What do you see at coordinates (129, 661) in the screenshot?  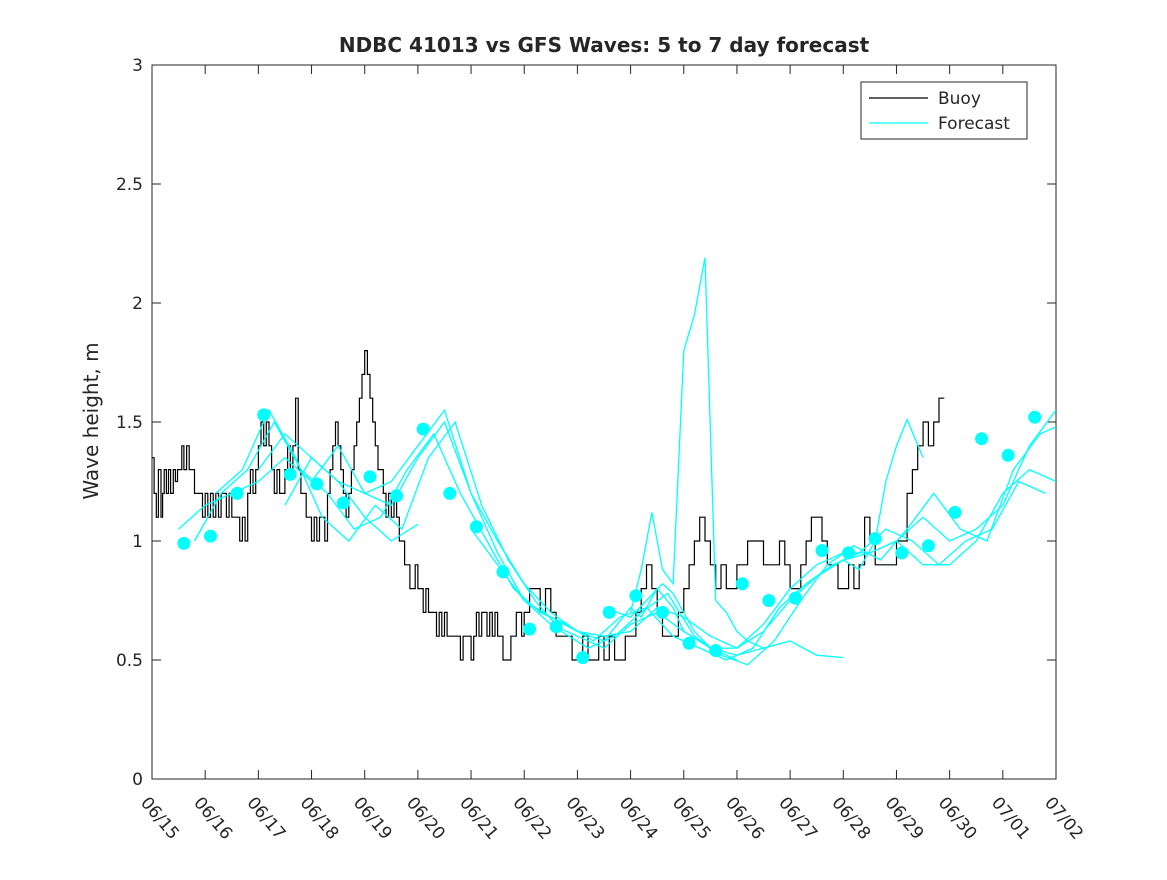 I see `y-tick-label: 0.5` at bounding box center [129, 661].